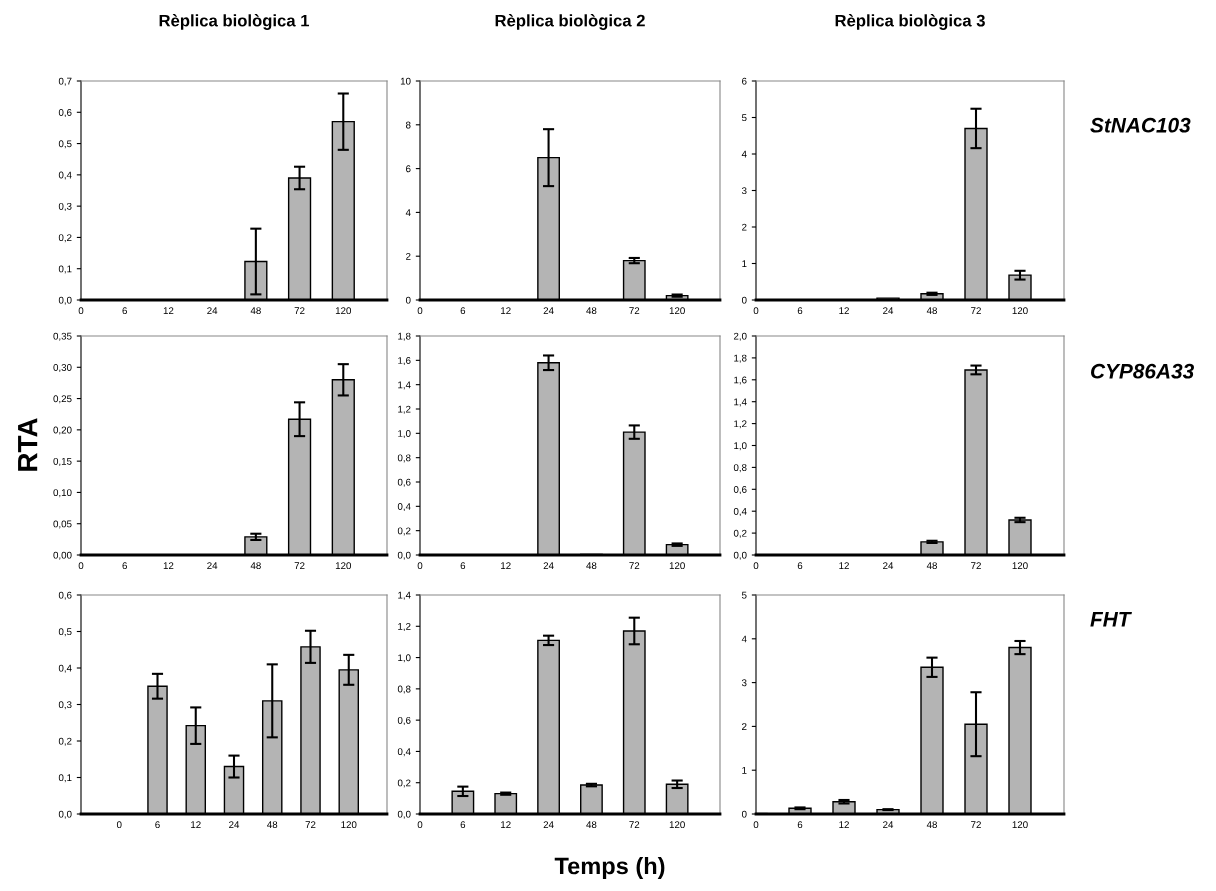 Image resolution: width=1216 pixels, height=891 pixels. I want to click on y-tick-label: 1, so click(744, 770).